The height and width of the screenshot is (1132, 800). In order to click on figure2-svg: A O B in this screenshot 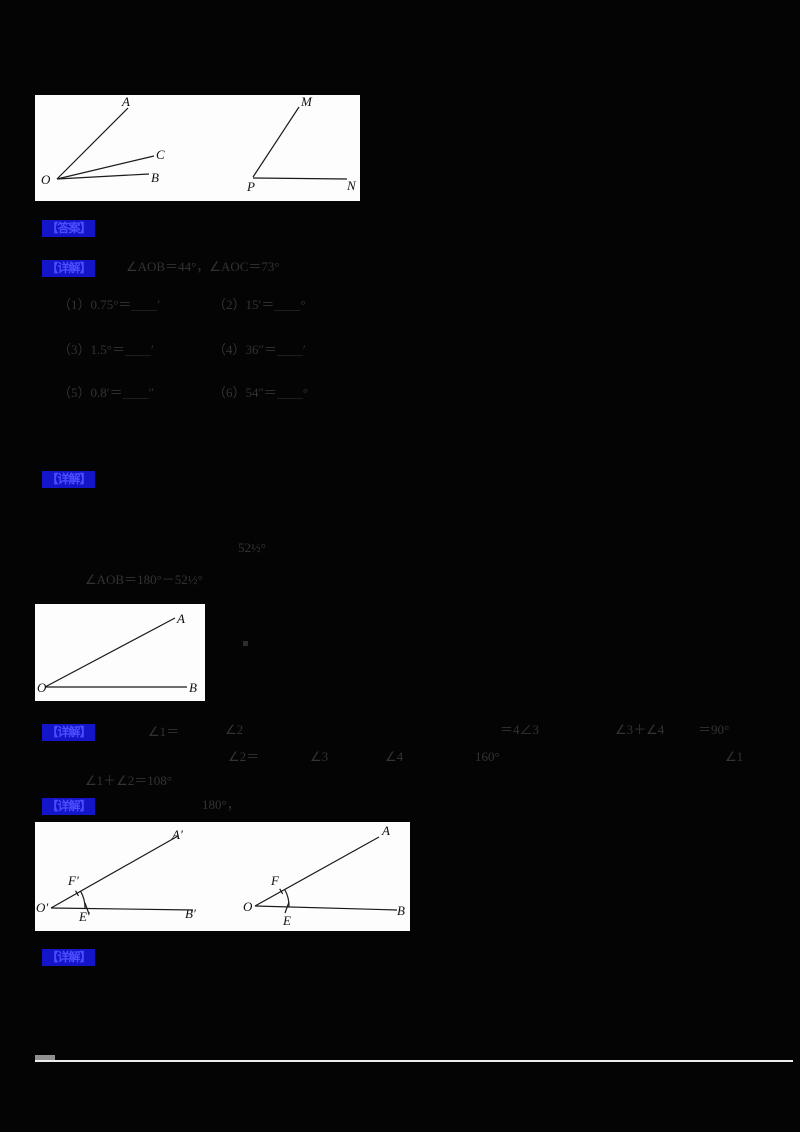, I will do `click(117, 653)`.